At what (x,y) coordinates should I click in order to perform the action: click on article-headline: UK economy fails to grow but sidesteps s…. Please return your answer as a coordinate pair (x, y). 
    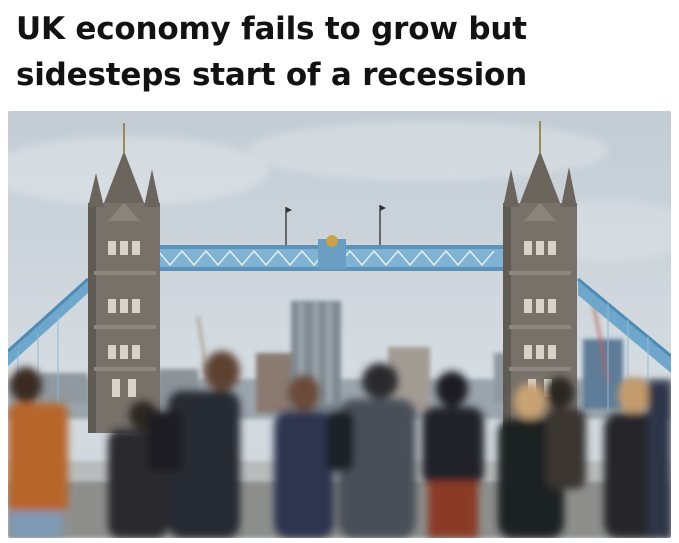
    Looking at the image, I should click on (272, 52).